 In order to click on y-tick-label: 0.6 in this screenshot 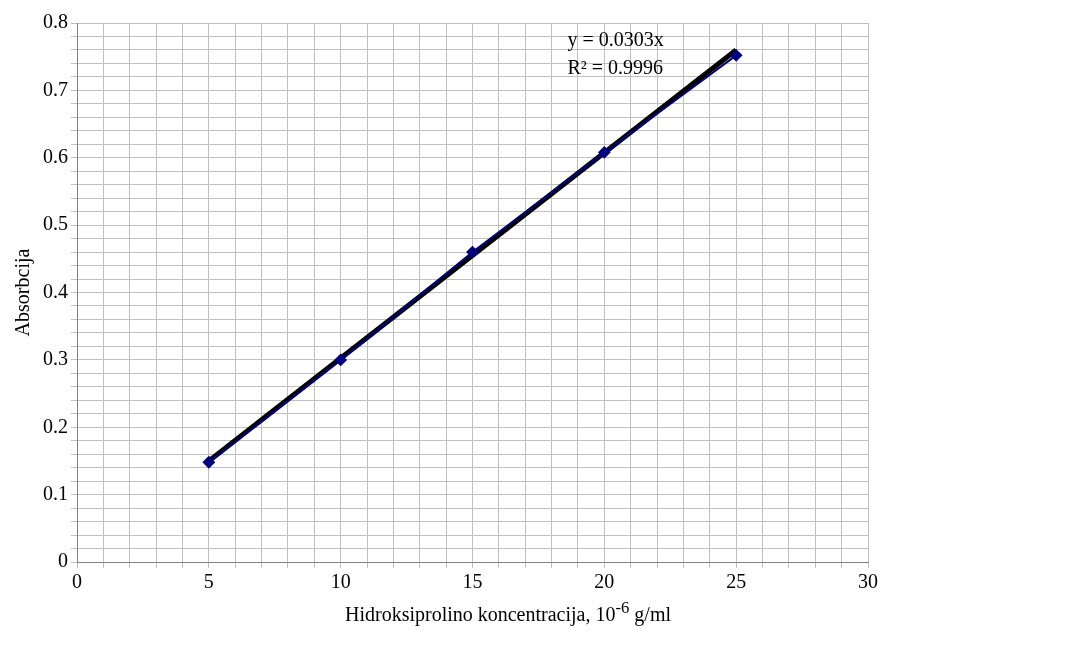, I will do `click(55, 156)`.